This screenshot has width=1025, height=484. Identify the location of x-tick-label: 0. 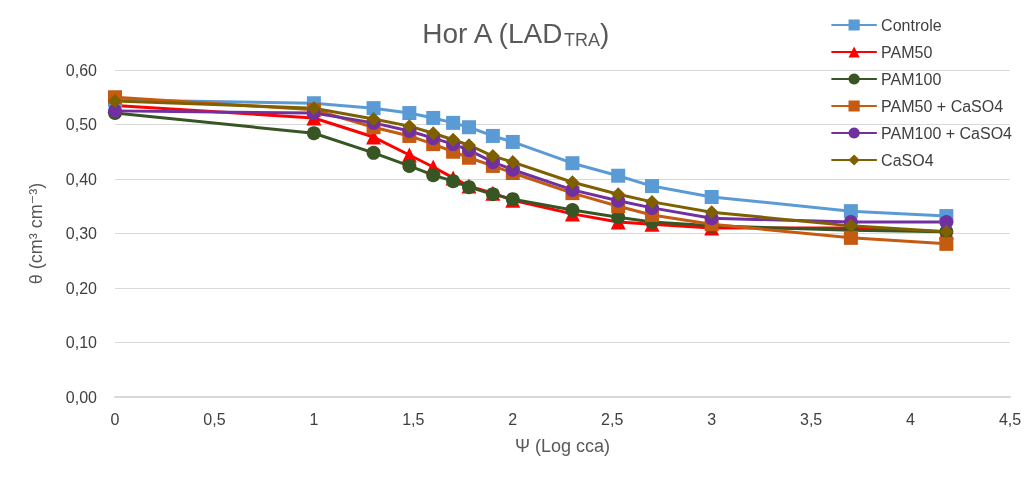
(115, 419).